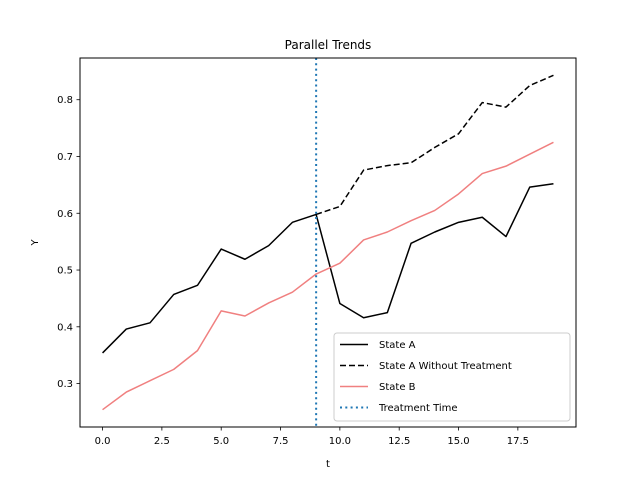 The width and height of the screenshot is (640, 480). I want to click on legend-label: State B, so click(397, 387).